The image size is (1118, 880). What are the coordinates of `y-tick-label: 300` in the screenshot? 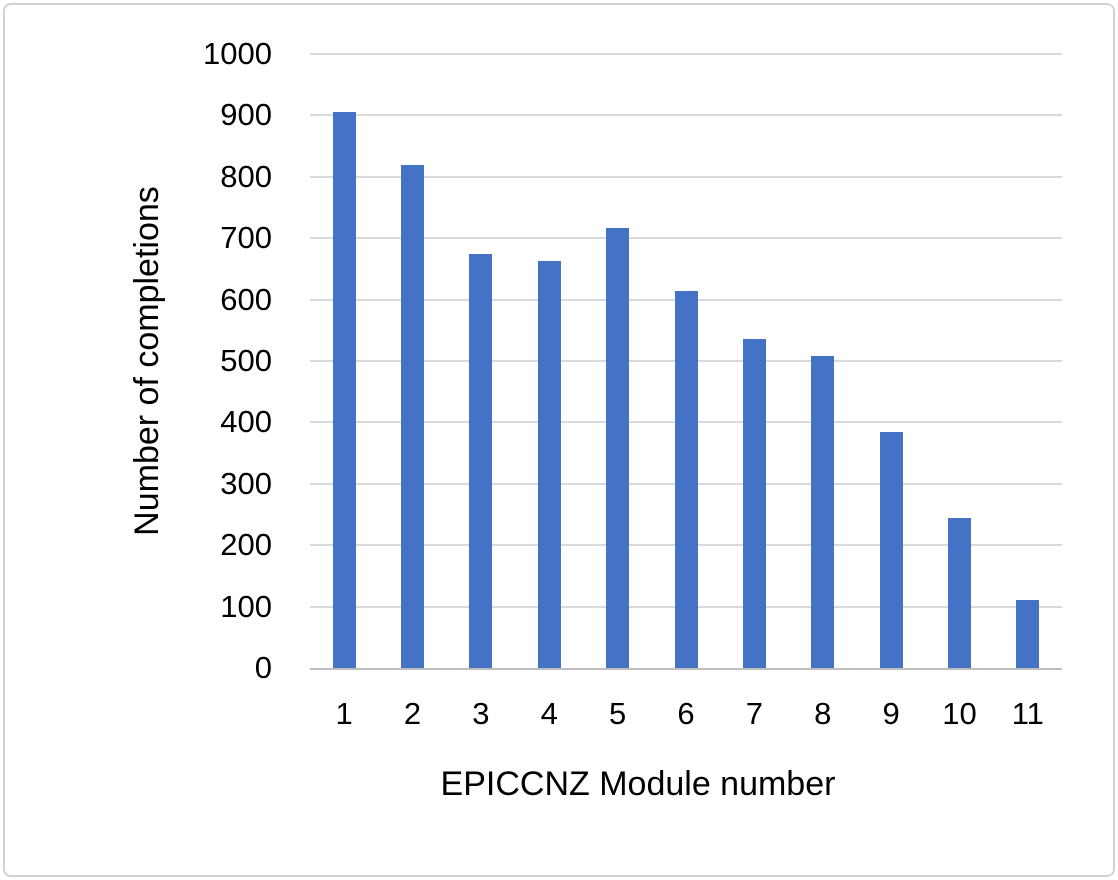 It's located at (246, 483).